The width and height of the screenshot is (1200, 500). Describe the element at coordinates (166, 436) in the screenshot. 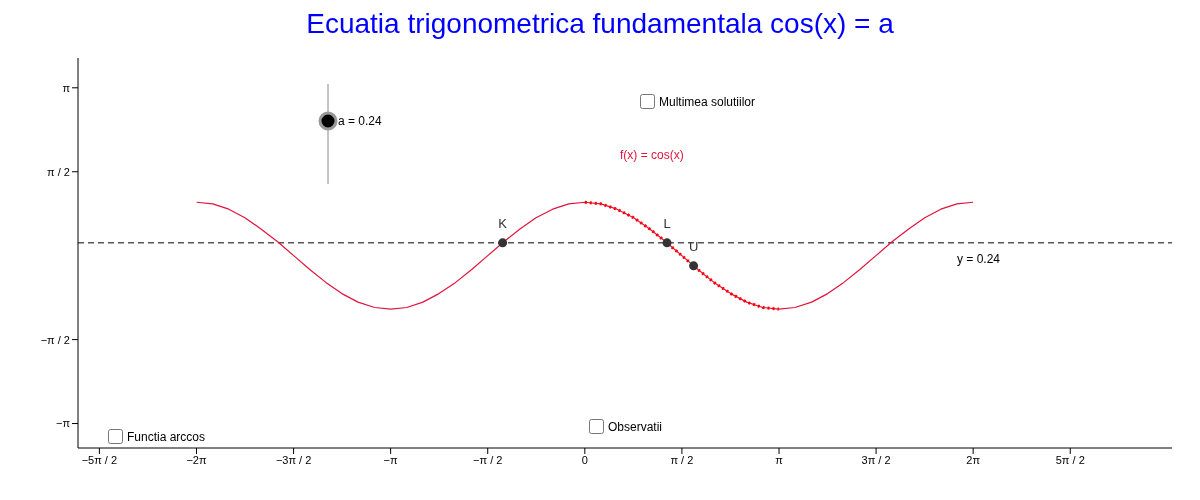

I see `annotation: Functia arccos` at that location.